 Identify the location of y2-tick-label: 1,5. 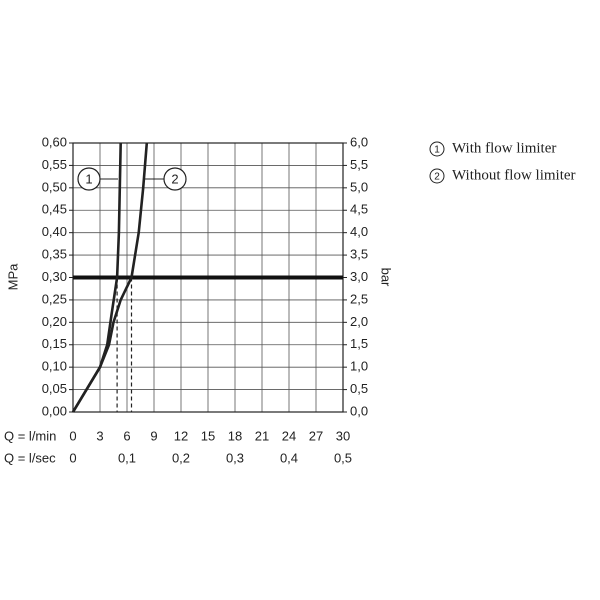
(359, 343).